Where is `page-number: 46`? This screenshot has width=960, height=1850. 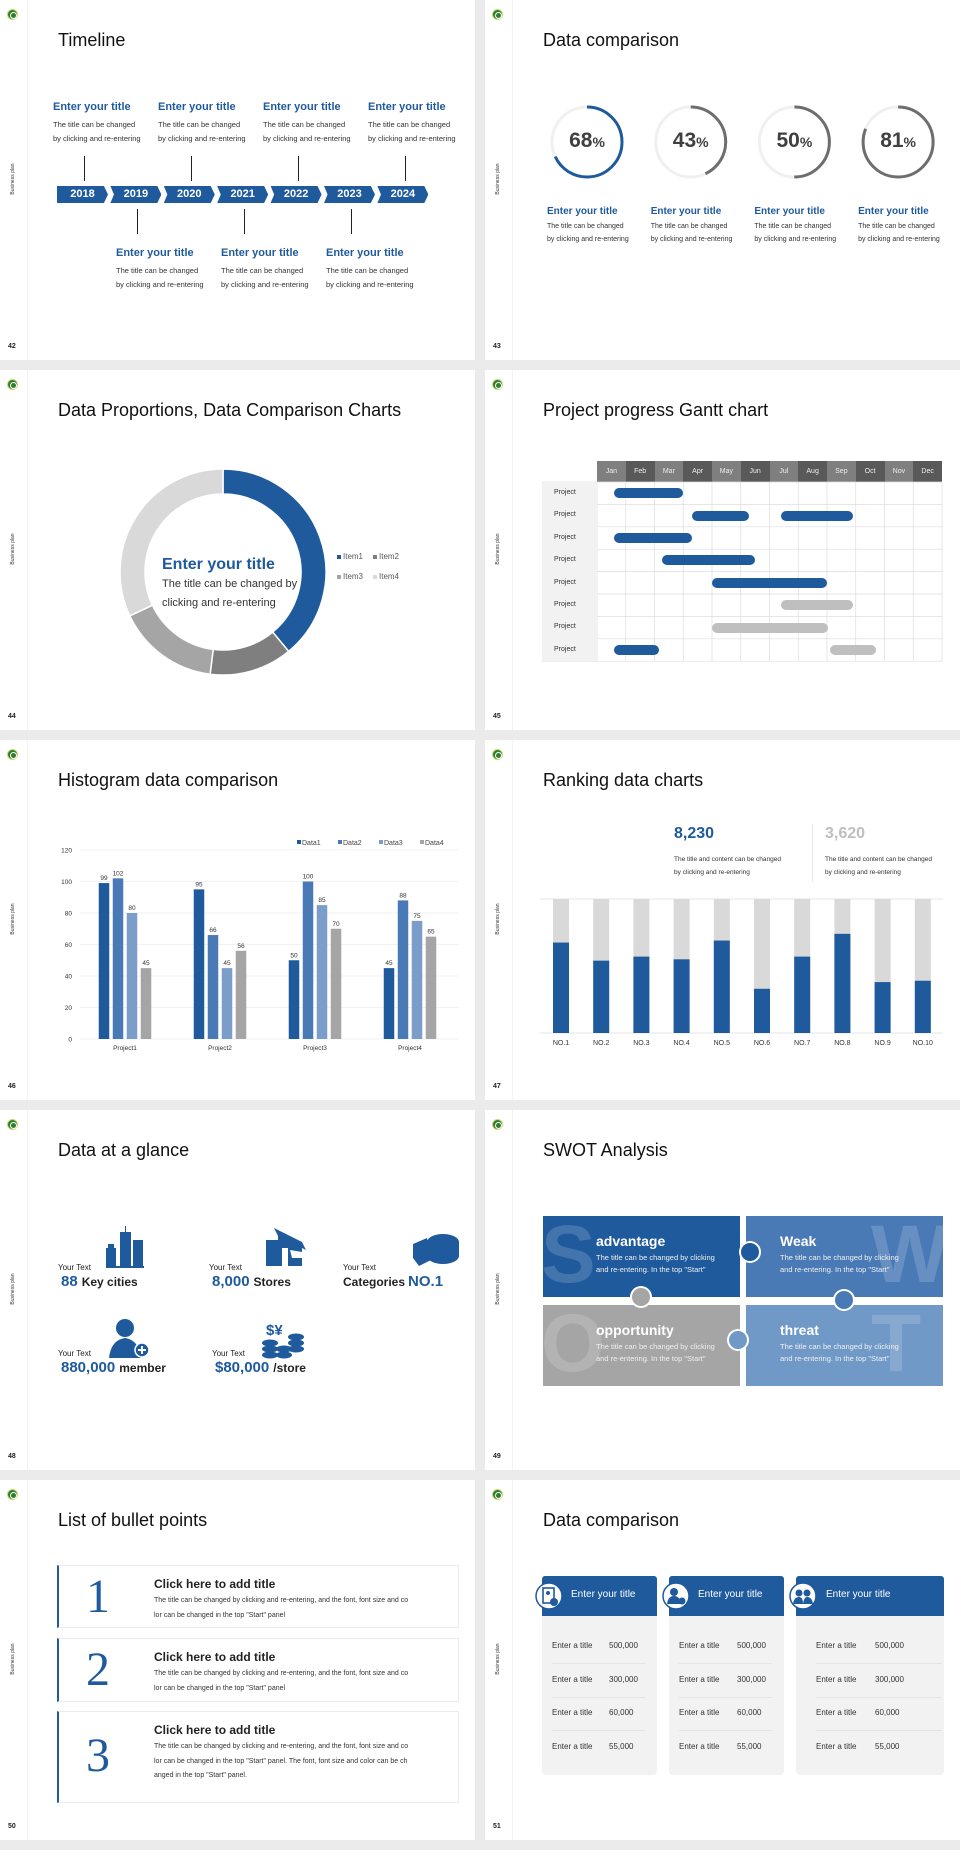
page-number: 46 is located at coordinates (12, 1086).